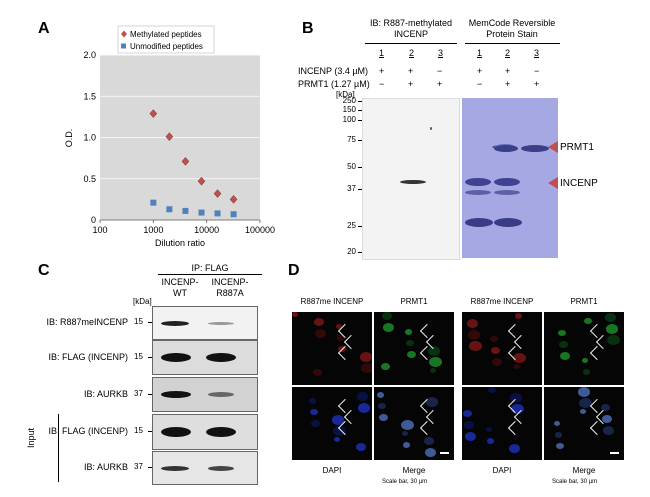 This screenshot has width=650, height=497. I want to click on x-axis-label: Dilution ratio, so click(180, 243).